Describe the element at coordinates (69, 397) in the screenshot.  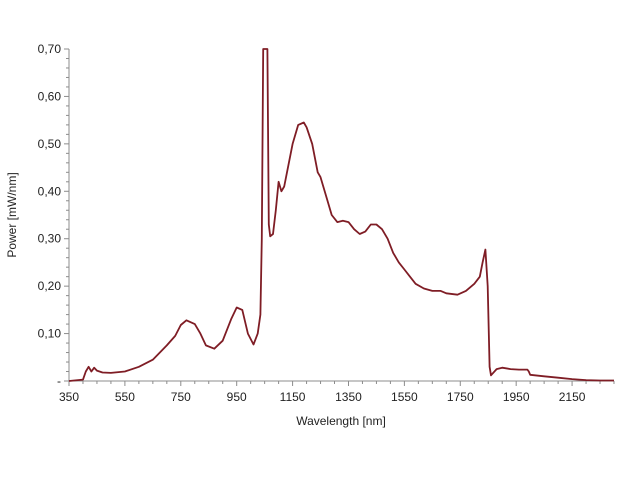
I see `x-tick-label: 350` at that location.